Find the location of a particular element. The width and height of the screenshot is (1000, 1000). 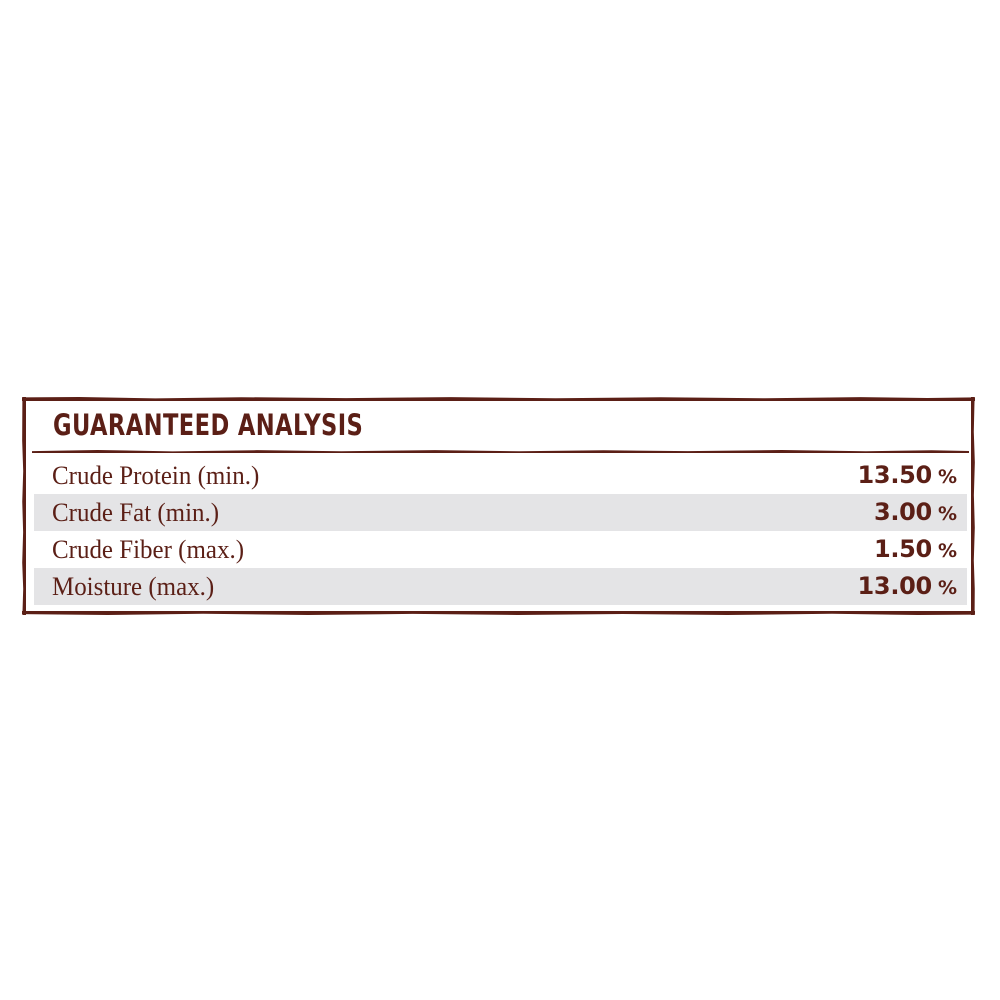

panel-border-bottom is located at coordinates (498, 613).